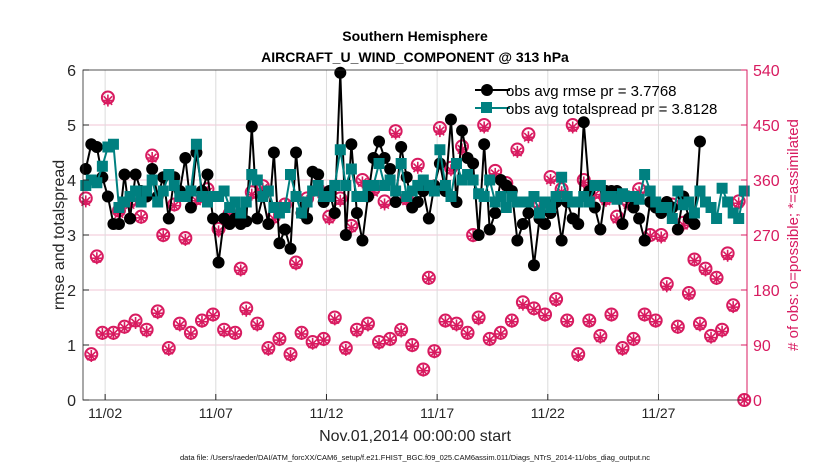  What do you see at coordinates (437, 413) in the screenshot?
I see `x-tick-label: 11/17` at bounding box center [437, 413].